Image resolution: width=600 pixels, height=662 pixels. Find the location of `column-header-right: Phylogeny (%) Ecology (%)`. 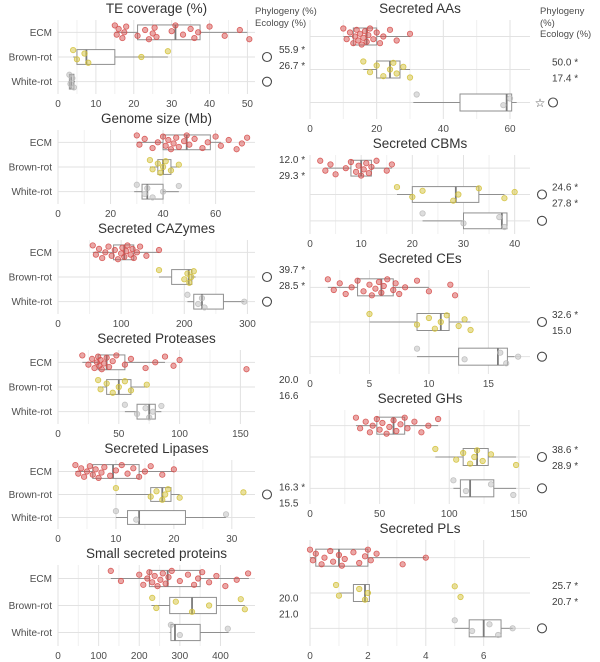

column-header-right: Phylogeny (%) Ecology (%) is located at coordinates (570, 23).